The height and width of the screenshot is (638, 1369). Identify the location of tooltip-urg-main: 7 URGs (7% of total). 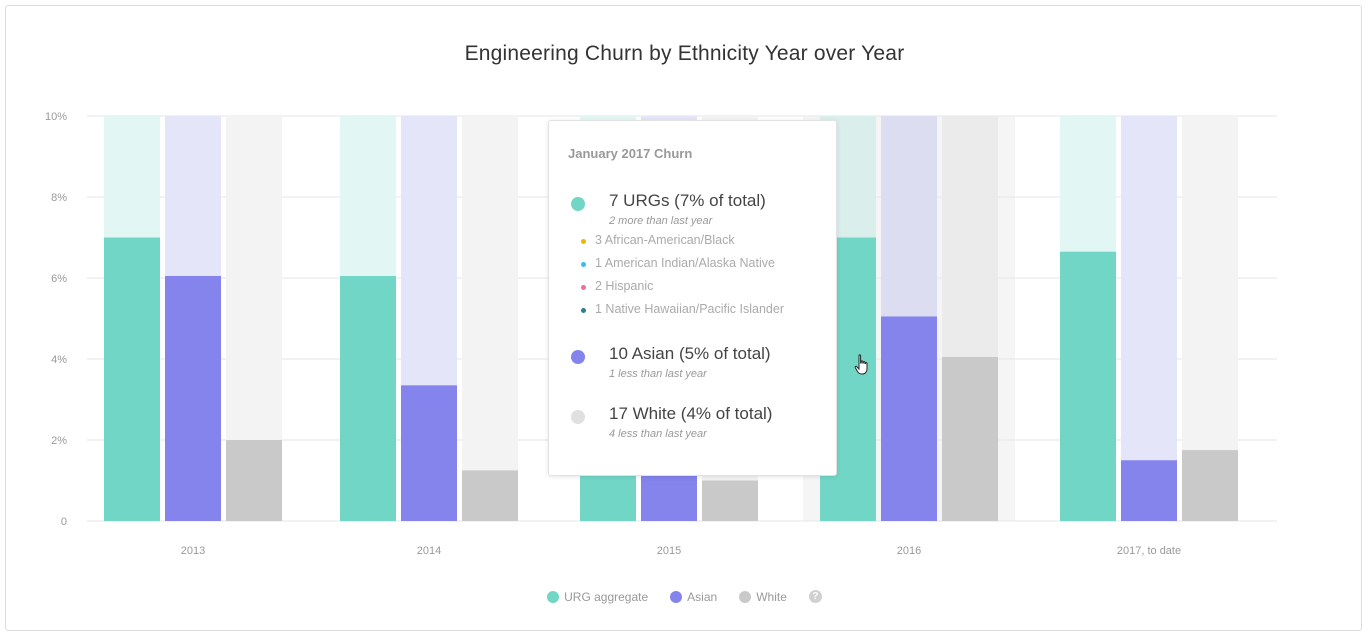
(687, 200).